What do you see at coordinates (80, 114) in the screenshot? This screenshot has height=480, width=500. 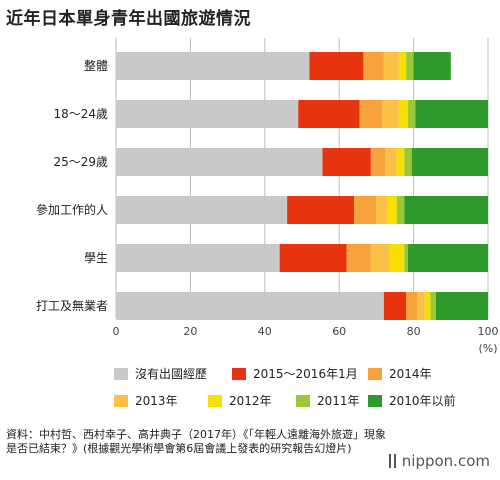 I see `category-label: 18～24歲` at bounding box center [80, 114].